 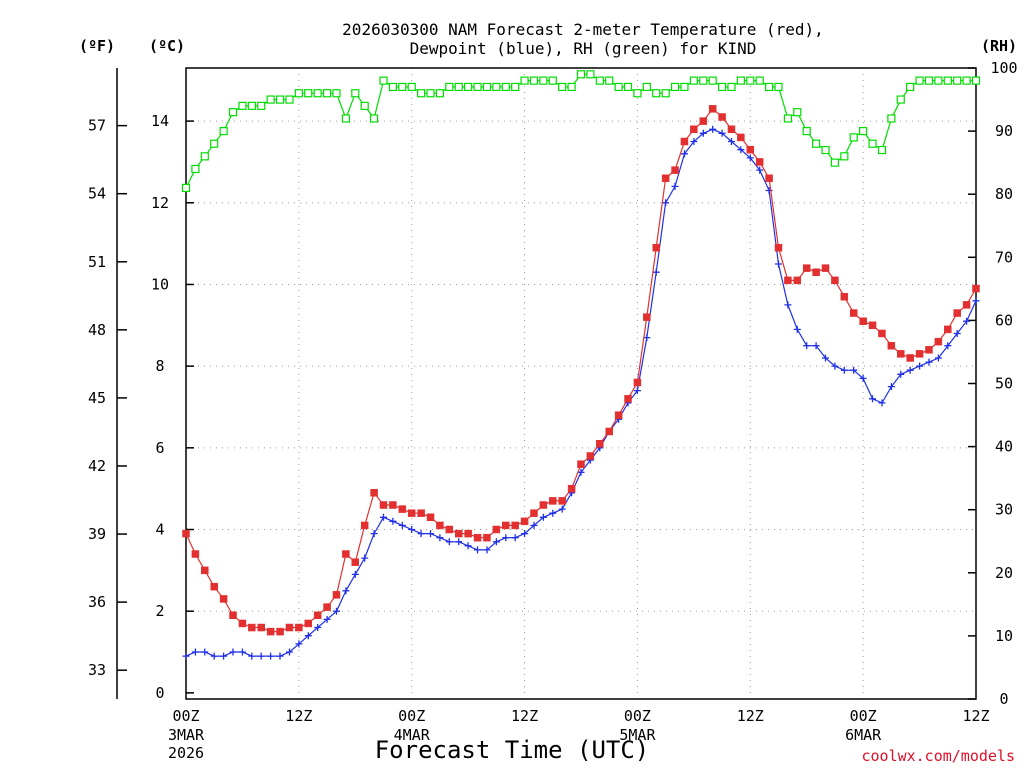 I want to click on fahrenheit-tick-label: 33, so click(x=97, y=670).